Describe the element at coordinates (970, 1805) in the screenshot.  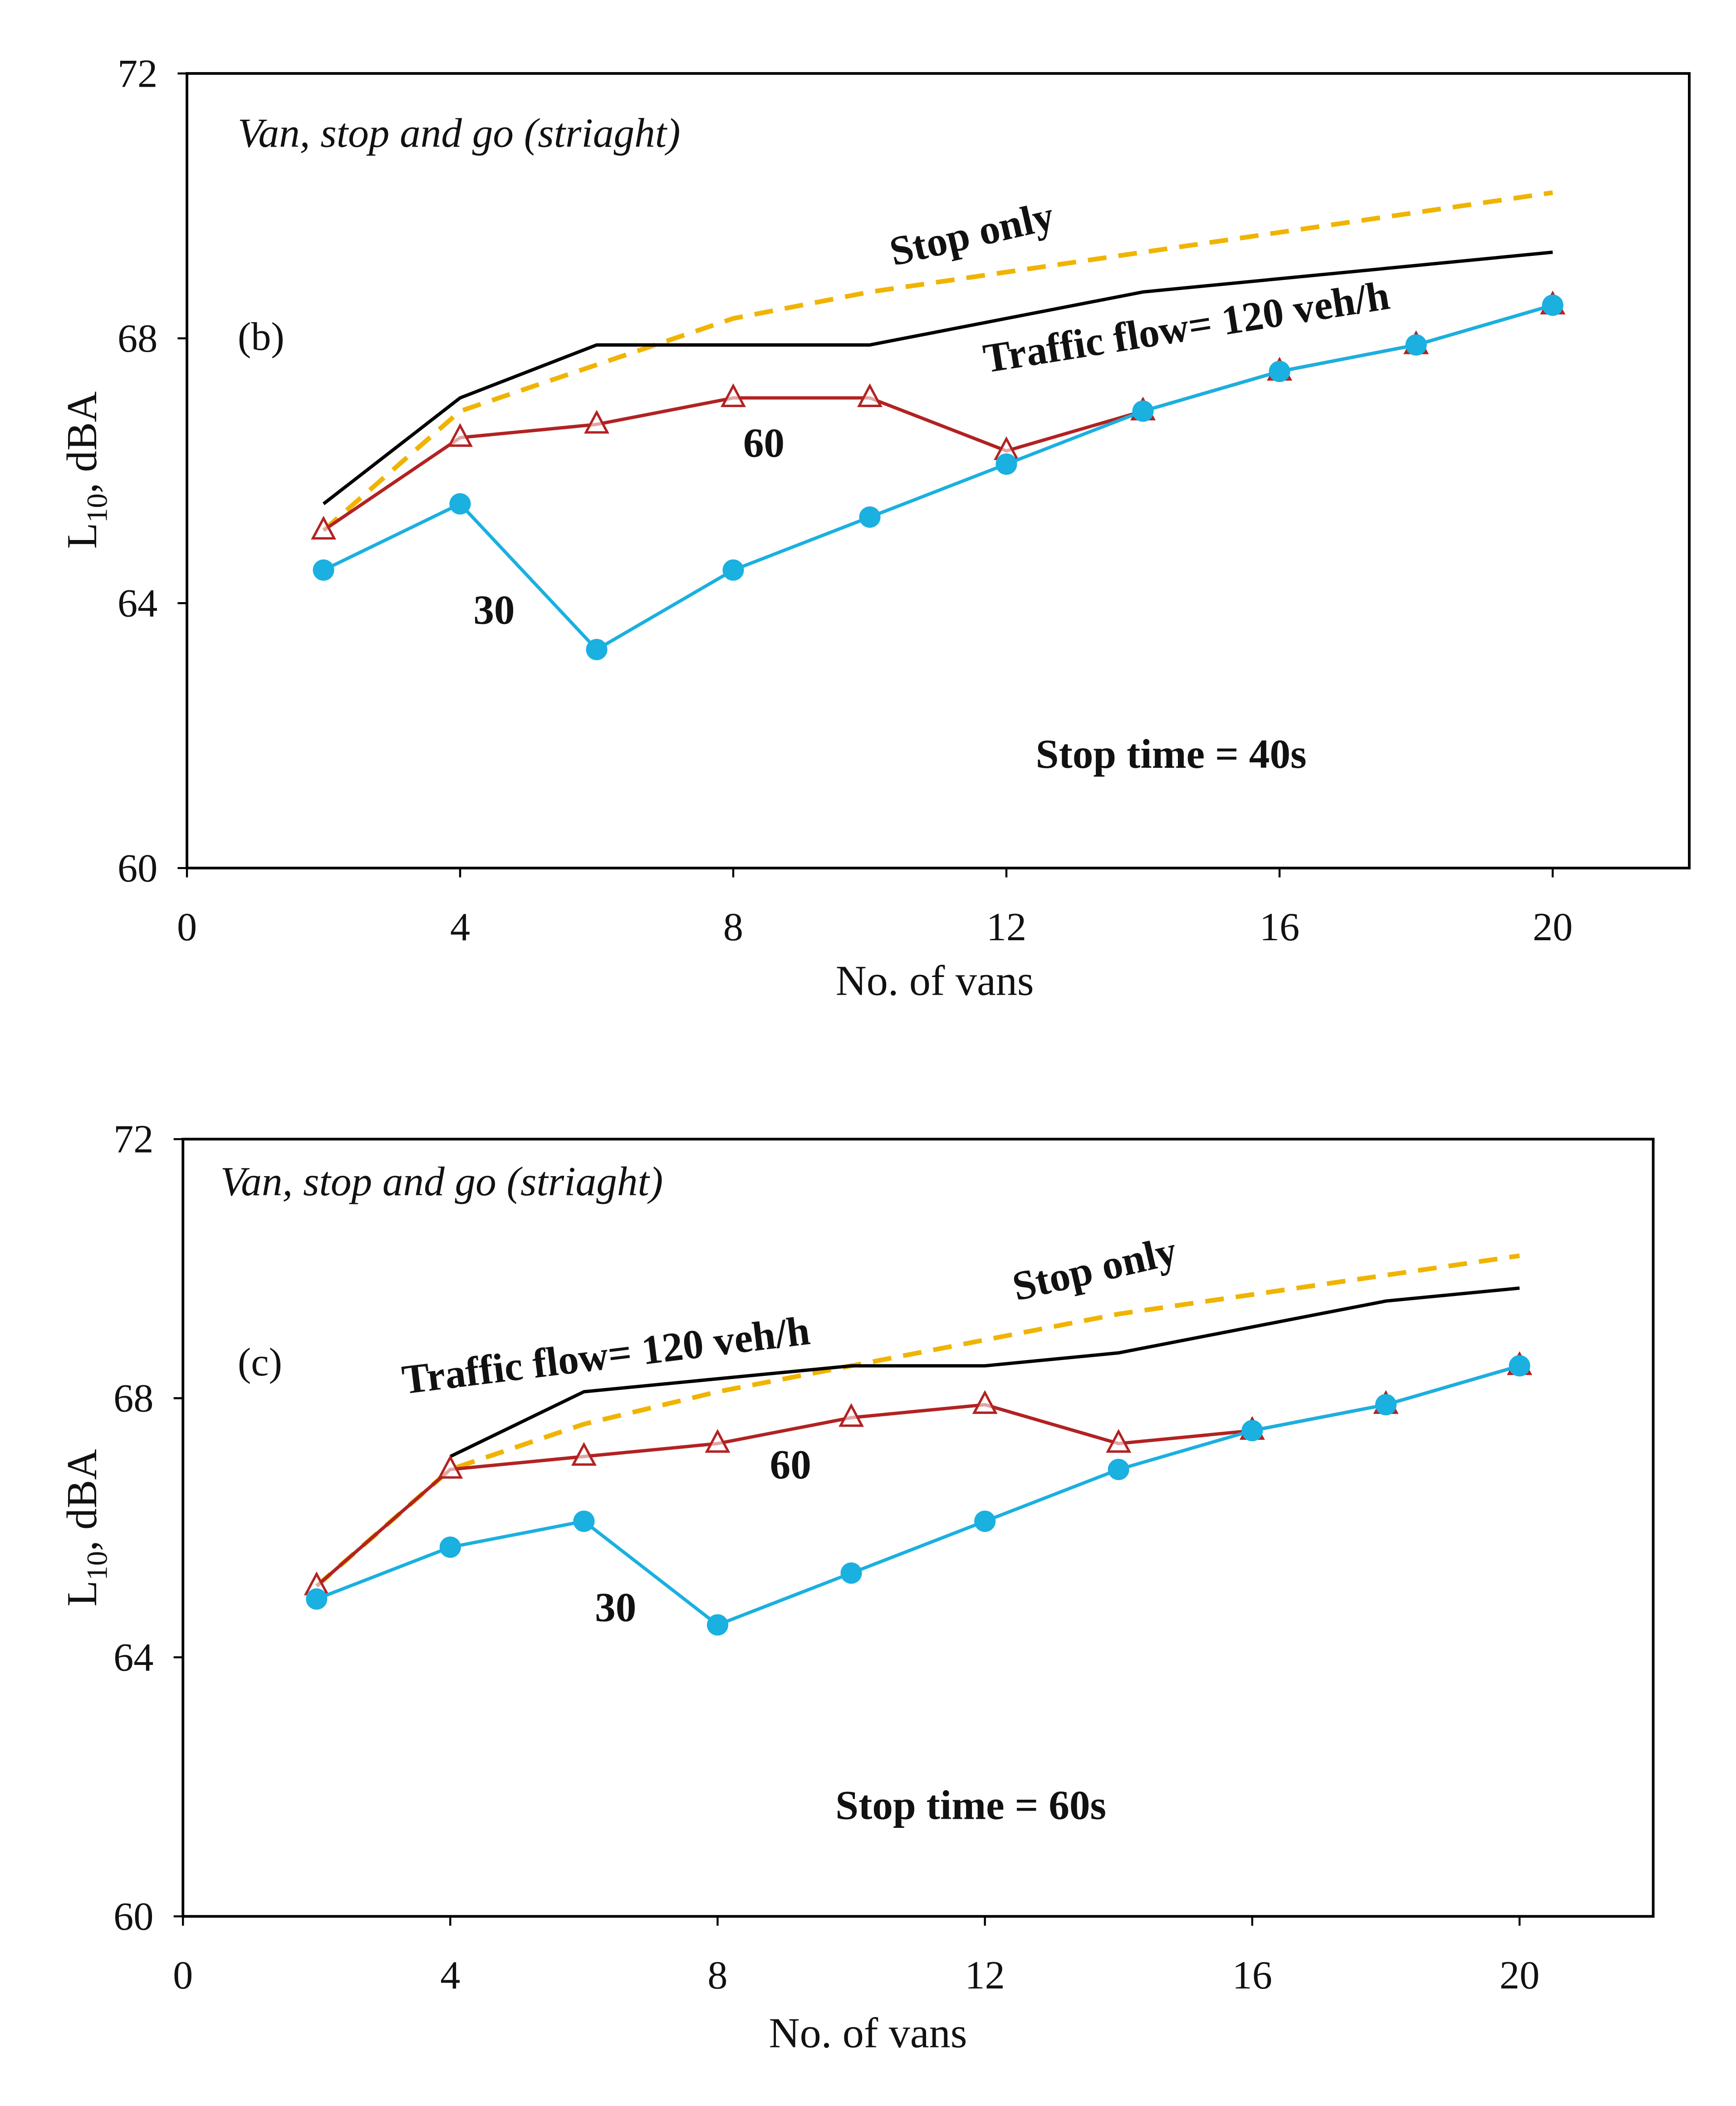
I see `annotation-label: Stop time = 60s` at that location.